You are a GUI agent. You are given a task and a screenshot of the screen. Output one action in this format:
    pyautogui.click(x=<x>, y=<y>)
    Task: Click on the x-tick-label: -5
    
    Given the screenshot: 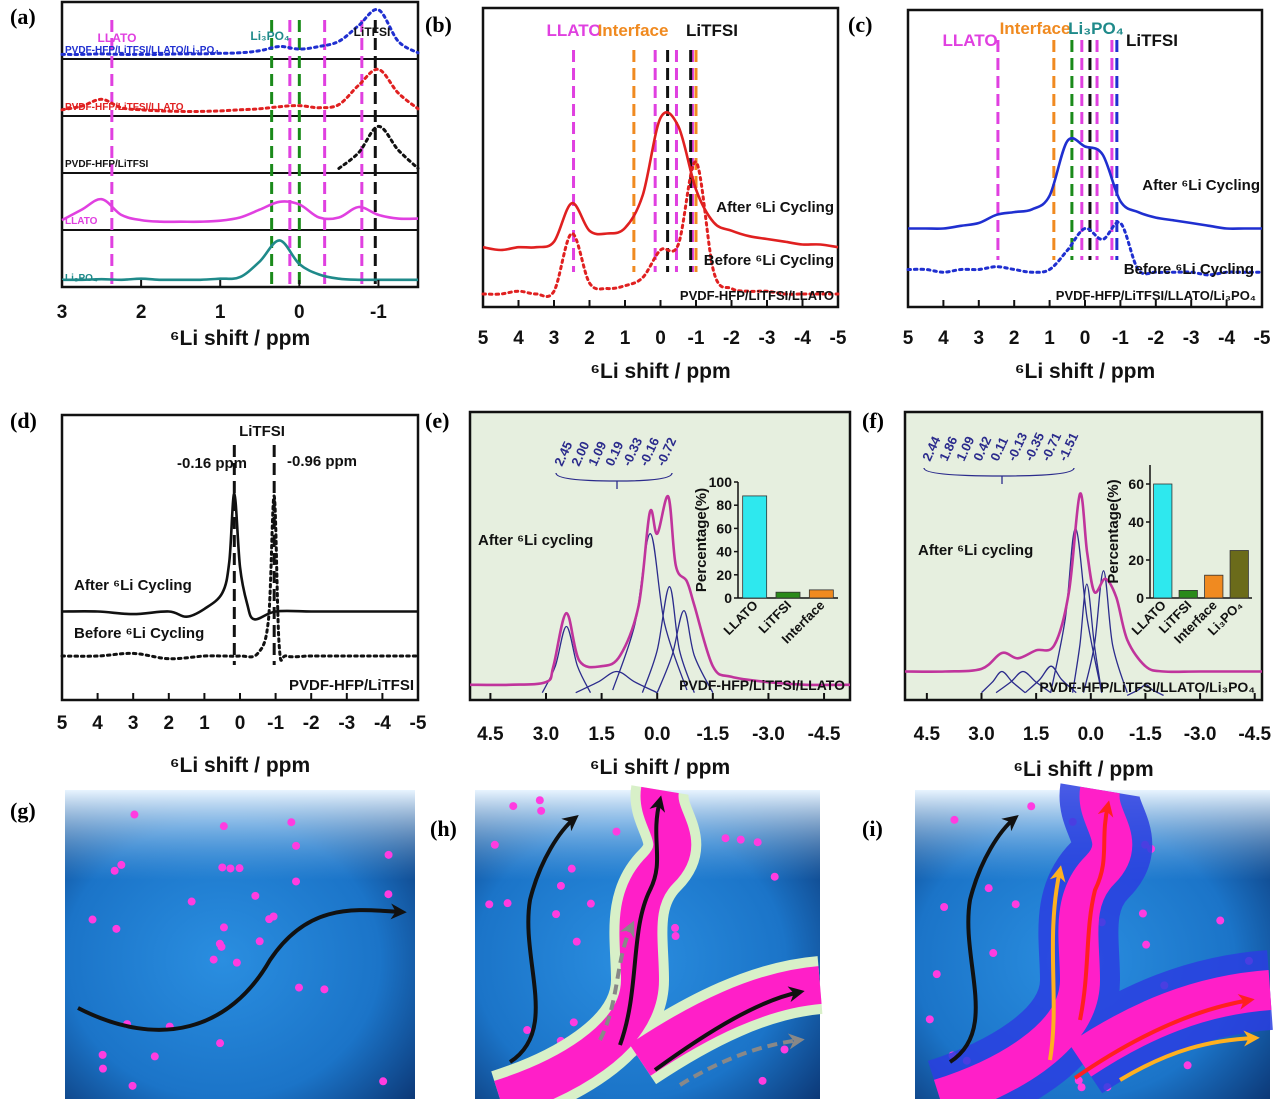 What is the action you would take?
    pyautogui.click(x=1262, y=338)
    